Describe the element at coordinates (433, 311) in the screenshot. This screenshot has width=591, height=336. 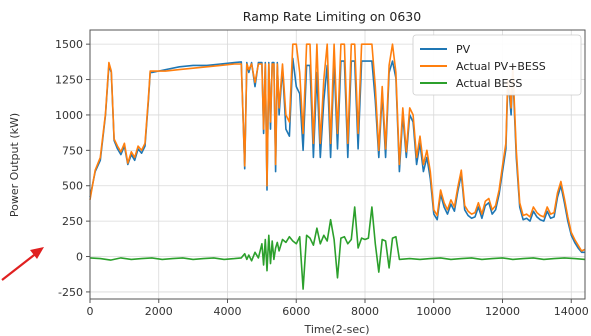
I see `x-tick-label-10000: 10000` at that location.